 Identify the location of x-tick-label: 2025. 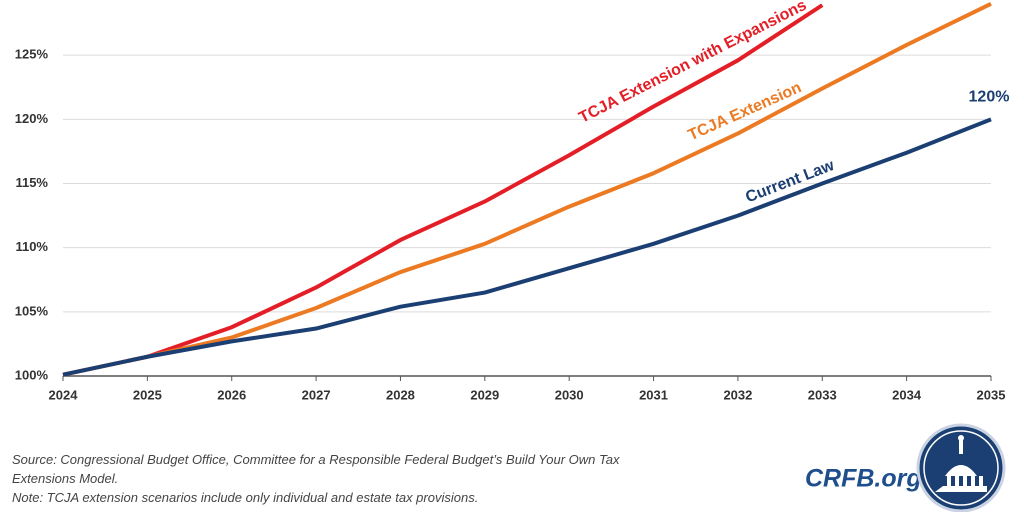
(147, 394).